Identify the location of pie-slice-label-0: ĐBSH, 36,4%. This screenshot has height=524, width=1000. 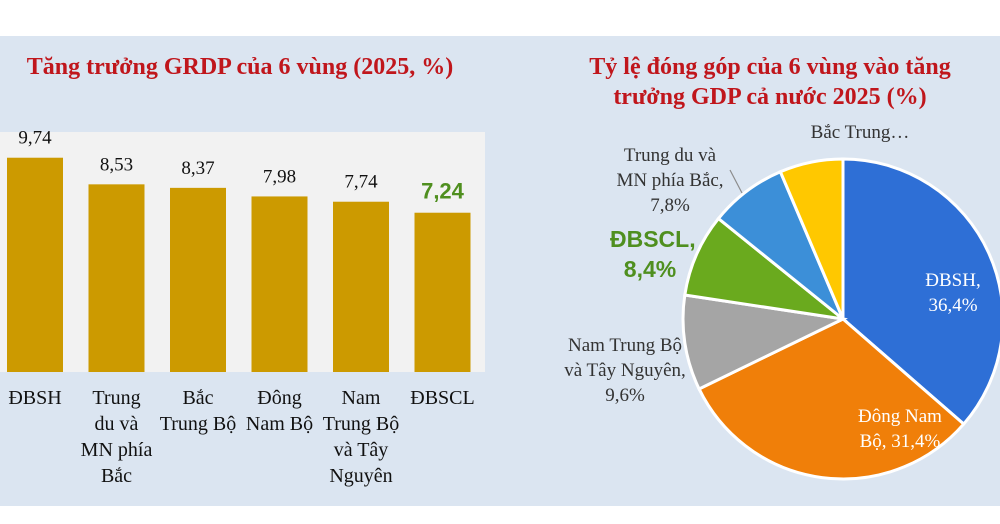
(953, 293).